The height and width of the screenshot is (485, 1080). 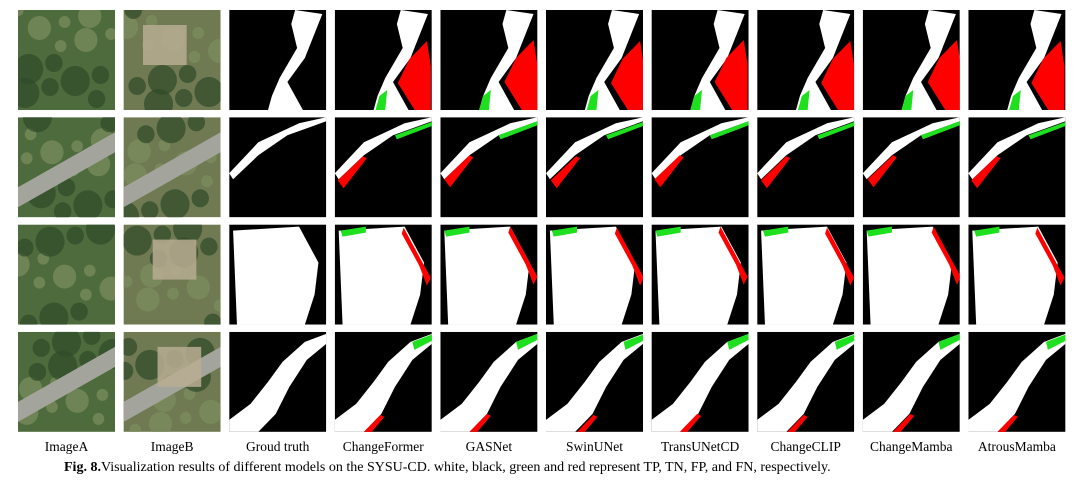 What do you see at coordinates (700, 446) in the screenshot?
I see `column-label: TransUNetCD` at bounding box center [700, 446].